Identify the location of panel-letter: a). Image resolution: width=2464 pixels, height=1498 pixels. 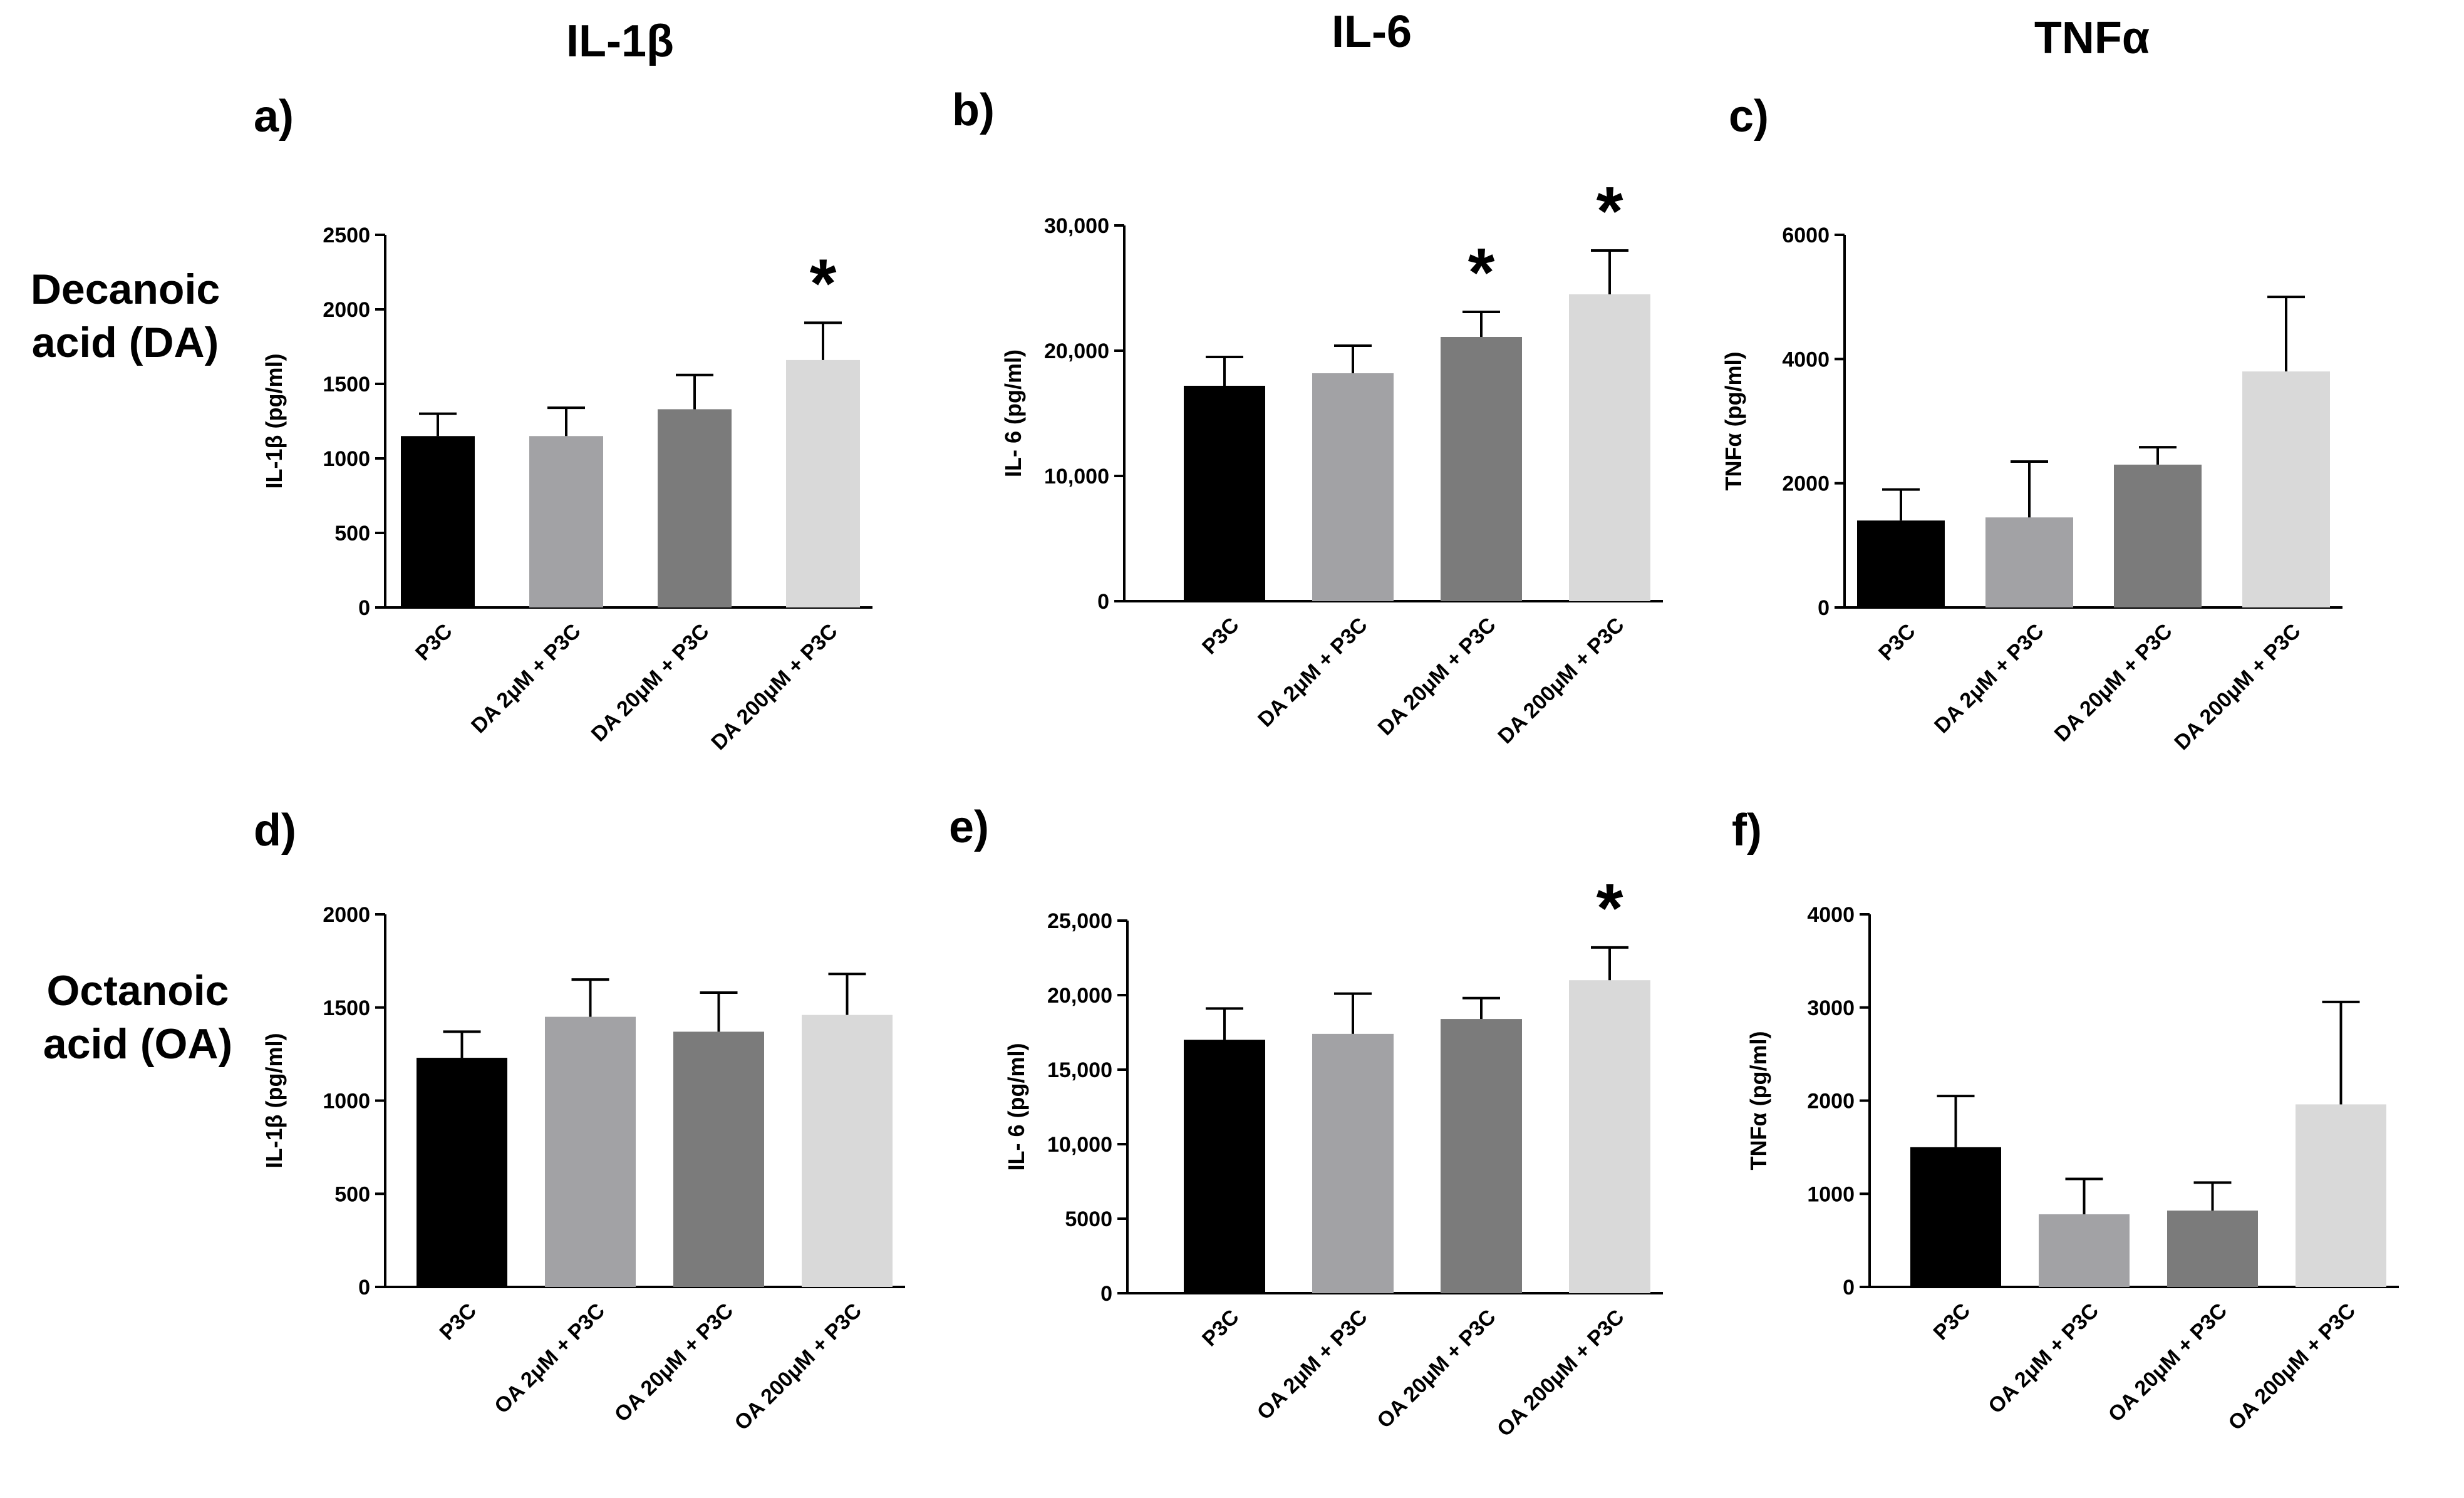
(274, 116).